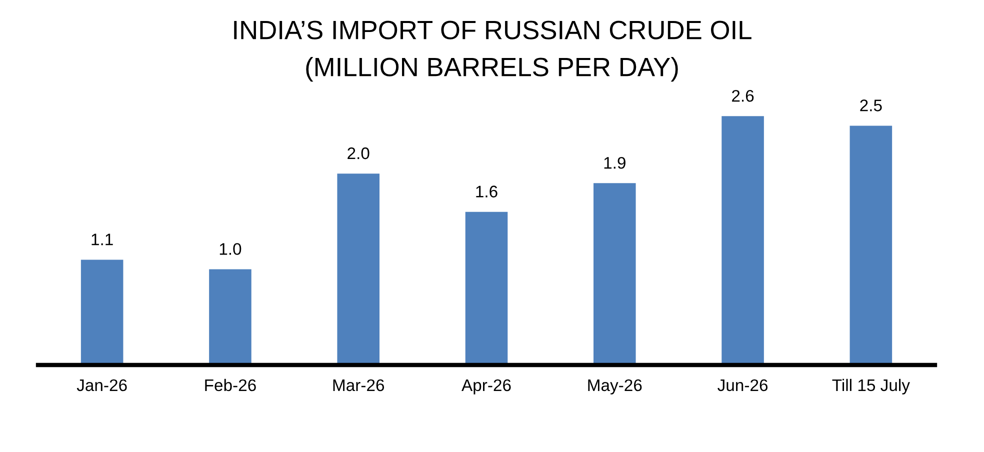 This screenshot has width=984, height=452. Describe the element at coordinates (102, 240) in the screenshot. I see `data-label: 1.1` at that location.